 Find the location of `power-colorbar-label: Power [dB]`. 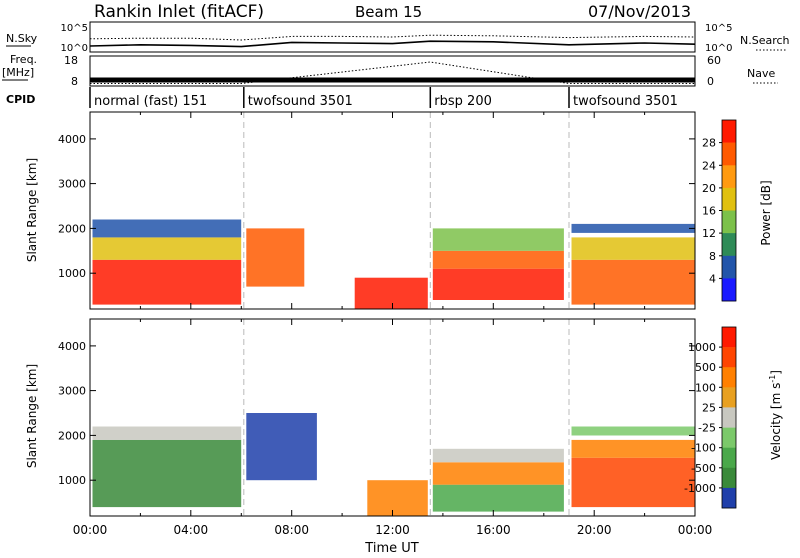

power-colorbar-label: Power [dB] is located at coordinates (766, 212).